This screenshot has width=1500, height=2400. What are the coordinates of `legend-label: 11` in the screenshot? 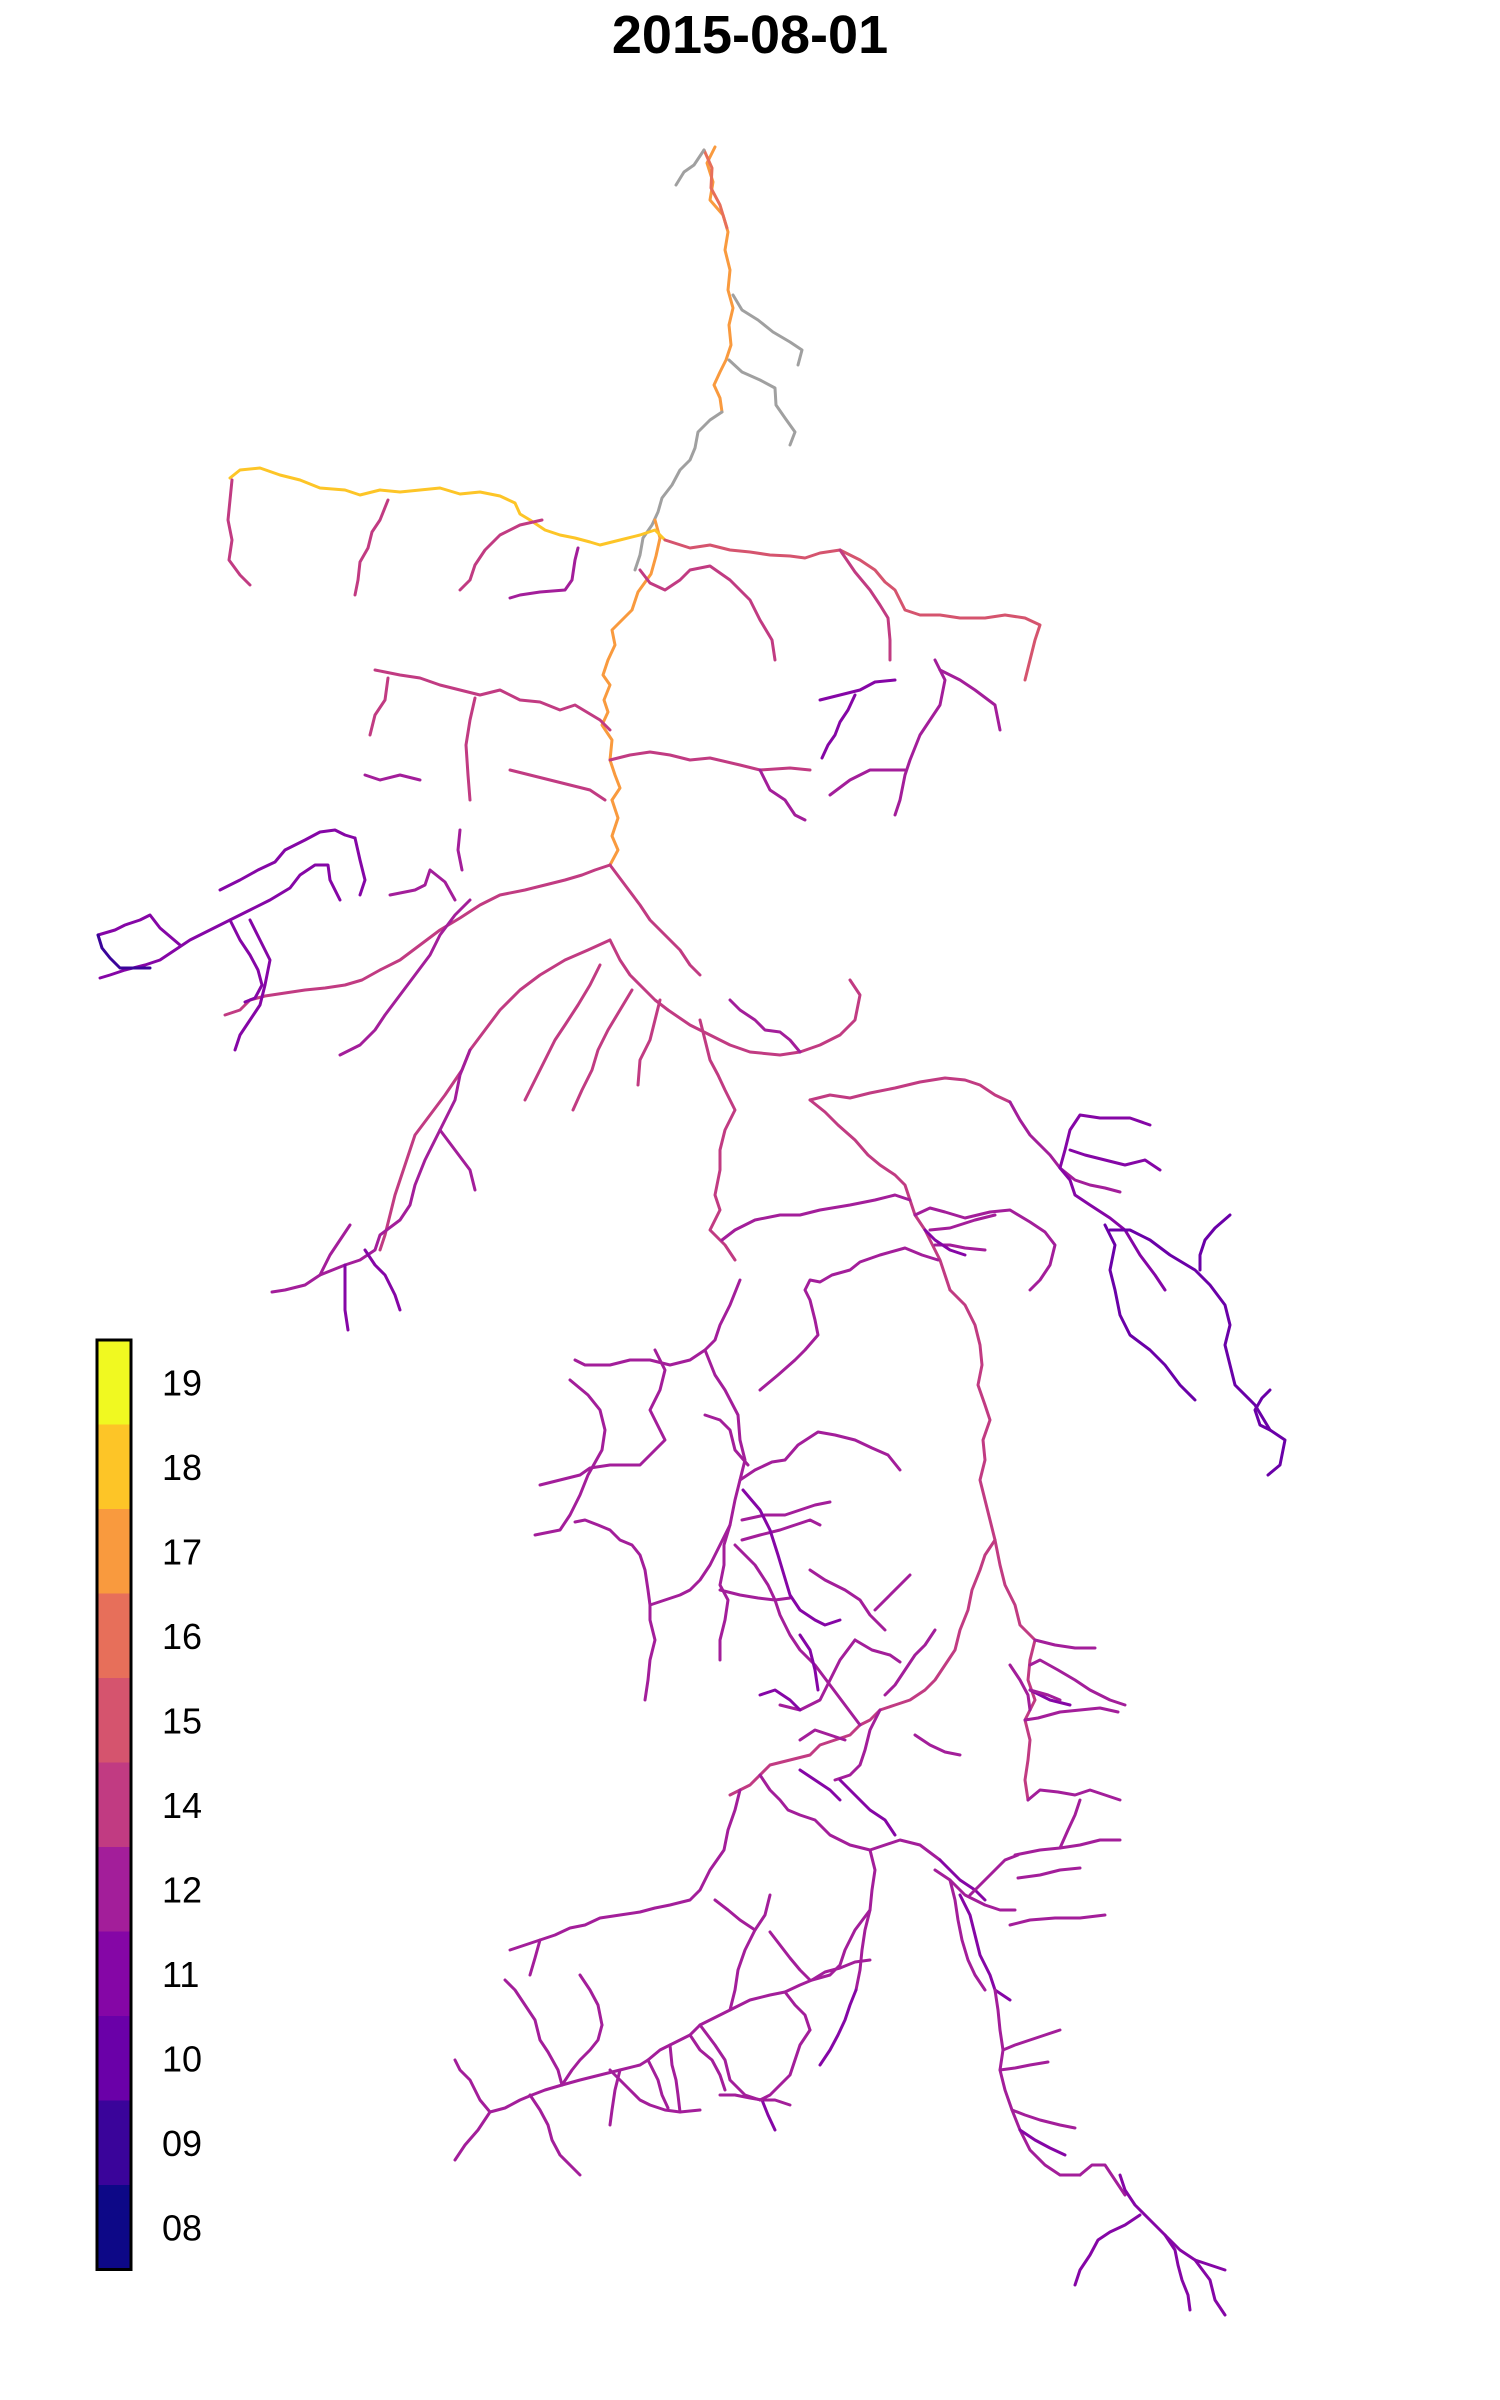 It's located at (180, 1974).